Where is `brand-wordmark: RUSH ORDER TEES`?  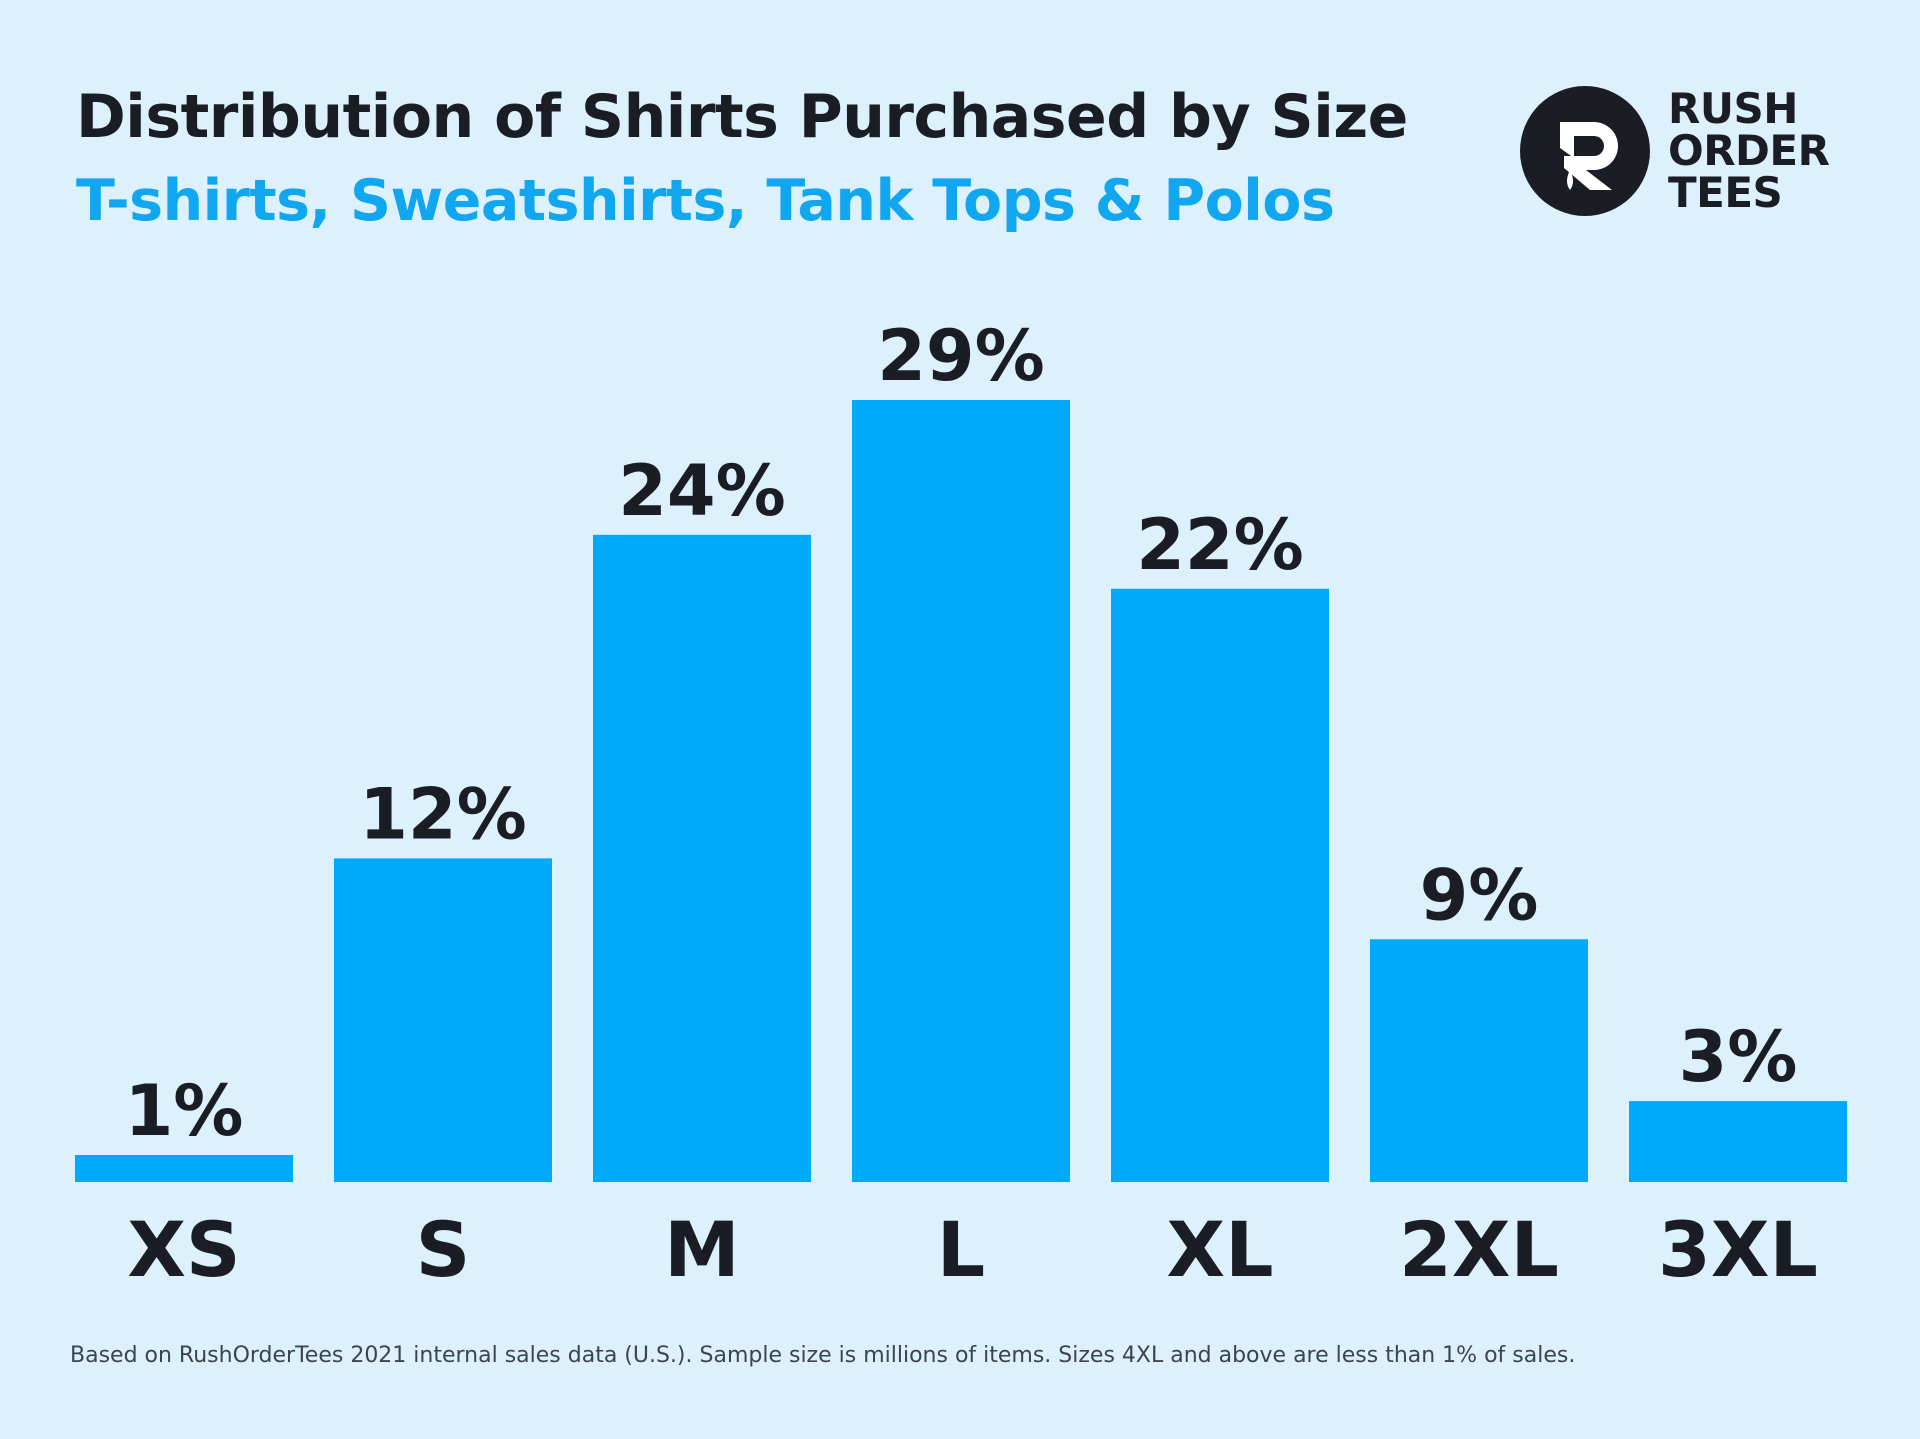
brand-wordmark: RUSH ORDER TEES is located at coordinates (1749, 150).